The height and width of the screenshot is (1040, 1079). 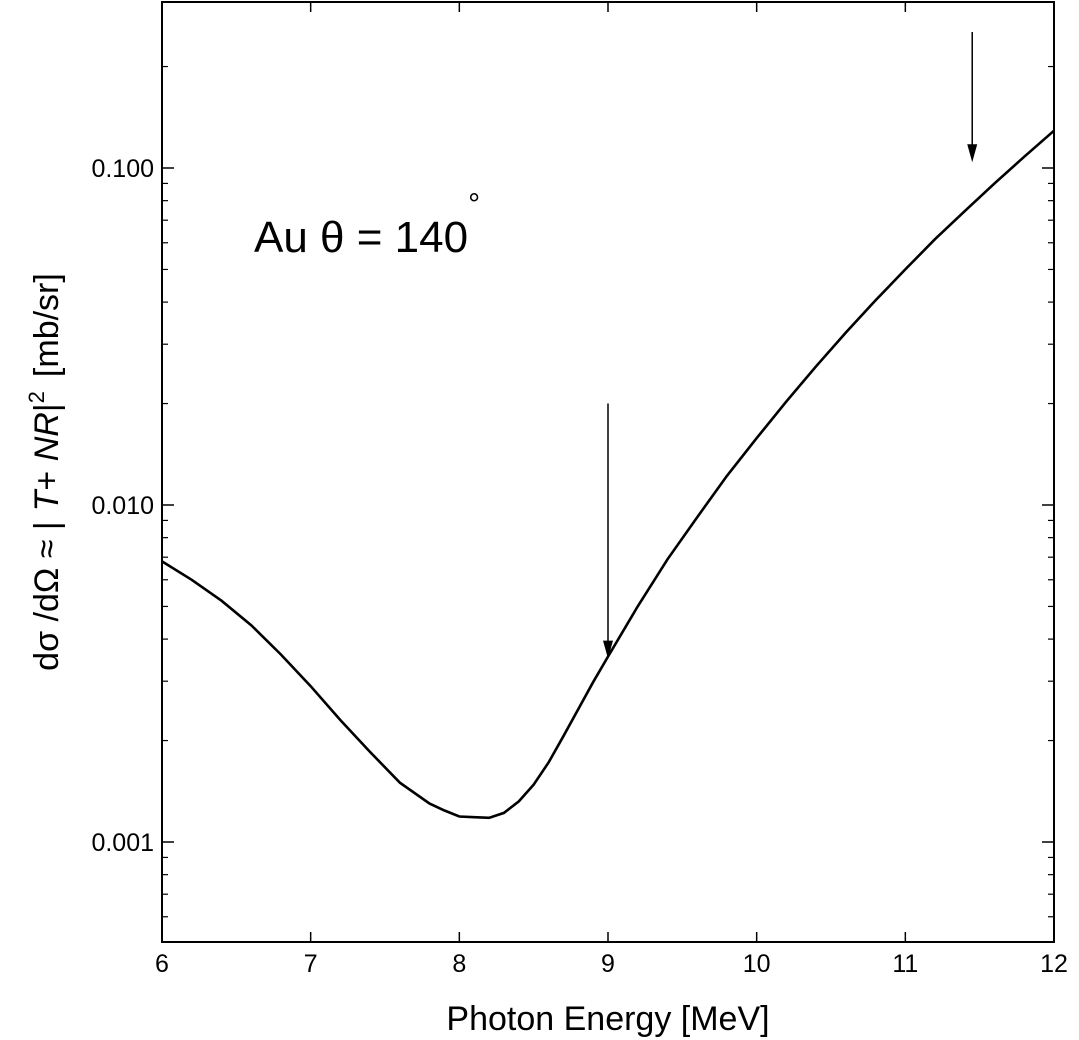 I want to click on y-axis-title: dσ /dΩ ≈ | T+ NR|2 [mb/sr], so click(x=45, y=472).